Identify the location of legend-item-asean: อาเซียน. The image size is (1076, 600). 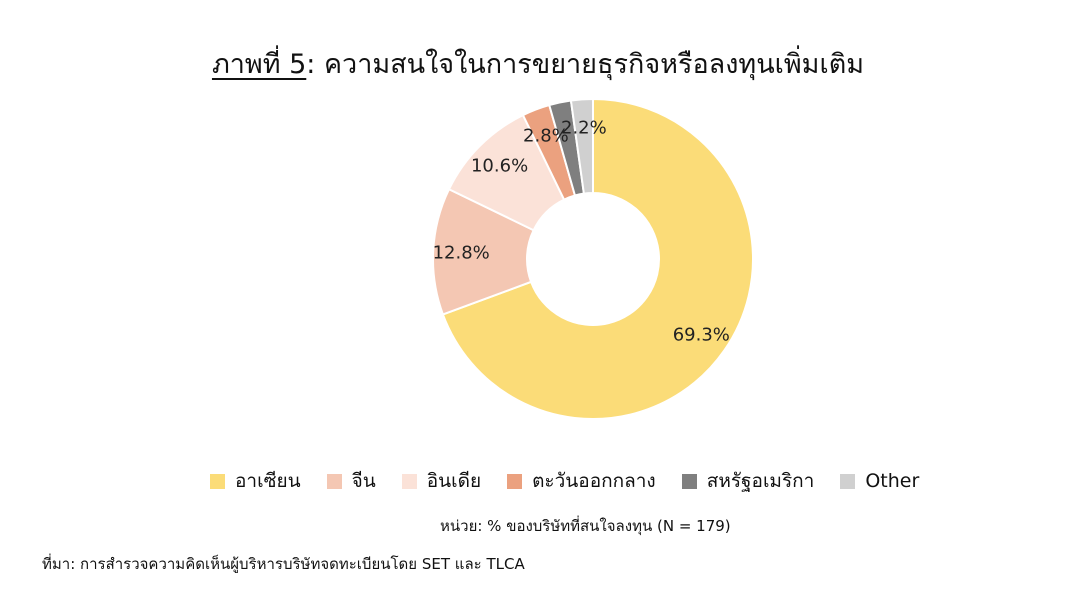
(255, 481).